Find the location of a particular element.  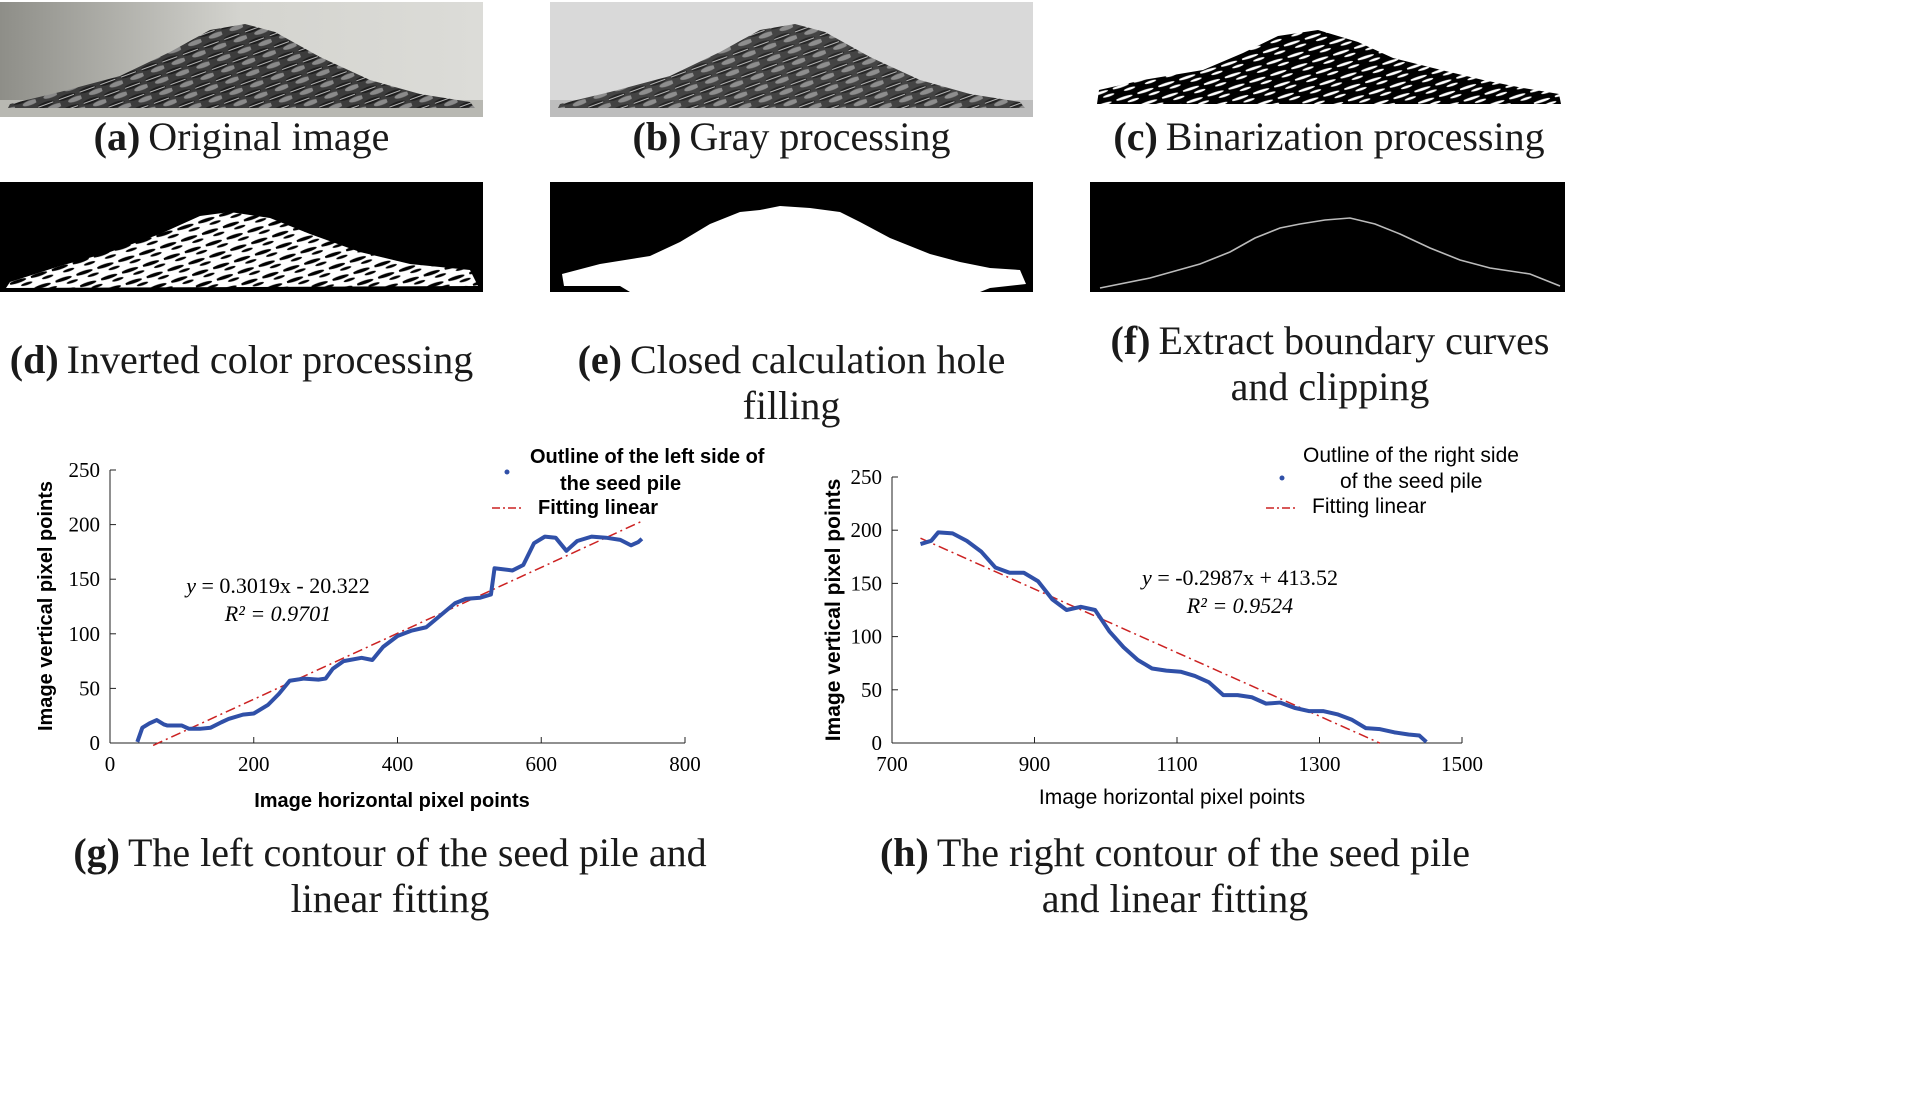

image-boundary is located at coordinates (1327, 237).